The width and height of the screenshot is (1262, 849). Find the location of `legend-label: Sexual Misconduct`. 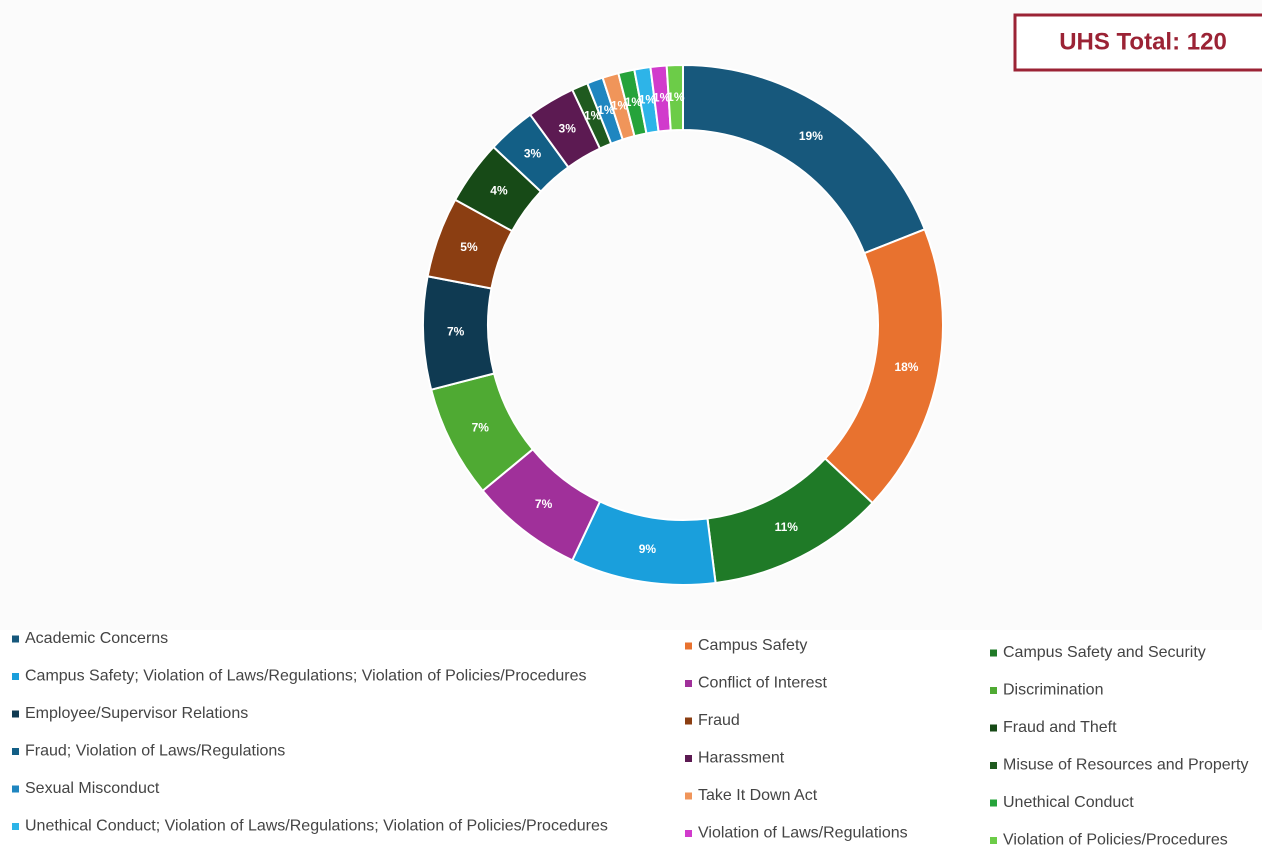

legend-label: Sexual Misconduct is located at coordinates (92, 788).